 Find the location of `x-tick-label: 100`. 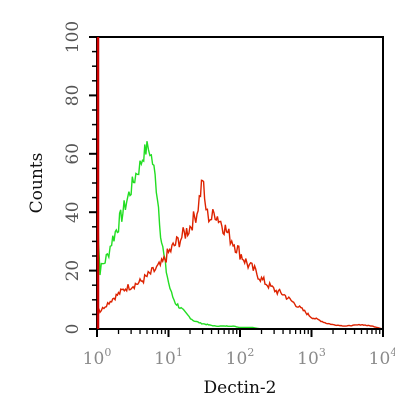

x-tick-label: 100 is located at coordinates (97, 357).